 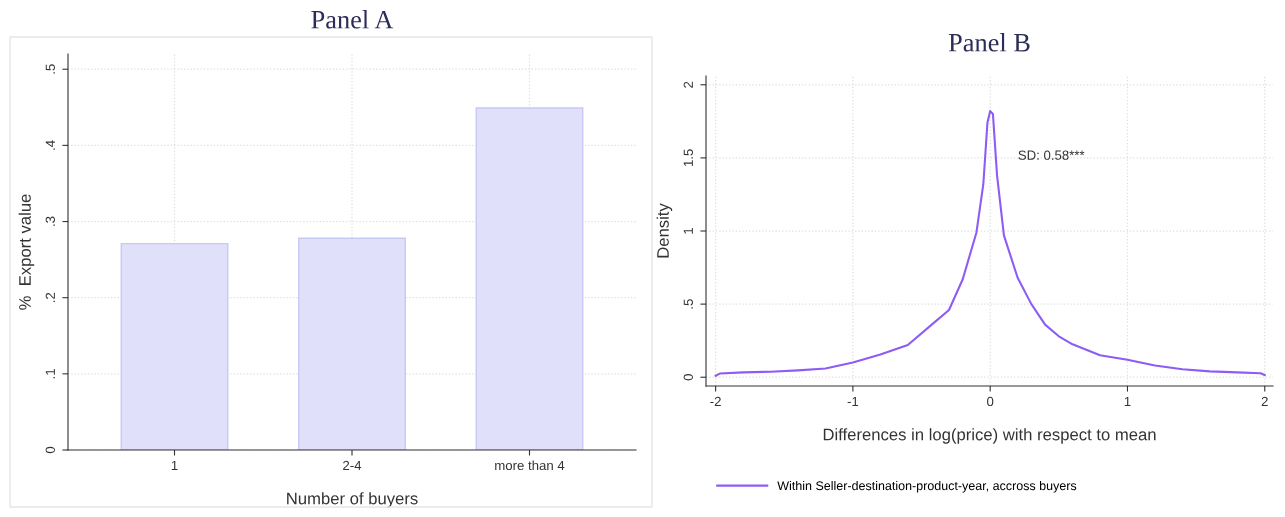 What do you see at coordinates (352, 500) in the screenshot?
I see `x-axis-title: Number of buyers` at bounding box center [352, 500].